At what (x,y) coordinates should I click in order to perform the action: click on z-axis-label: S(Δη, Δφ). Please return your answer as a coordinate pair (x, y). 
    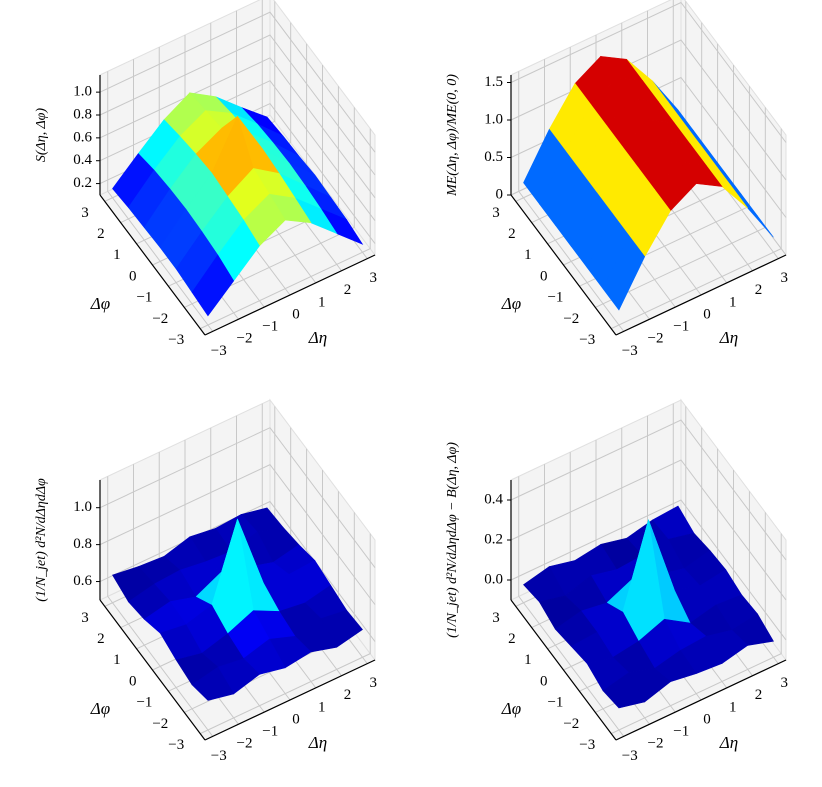
    Looking at the image, I should click on (41, 135).